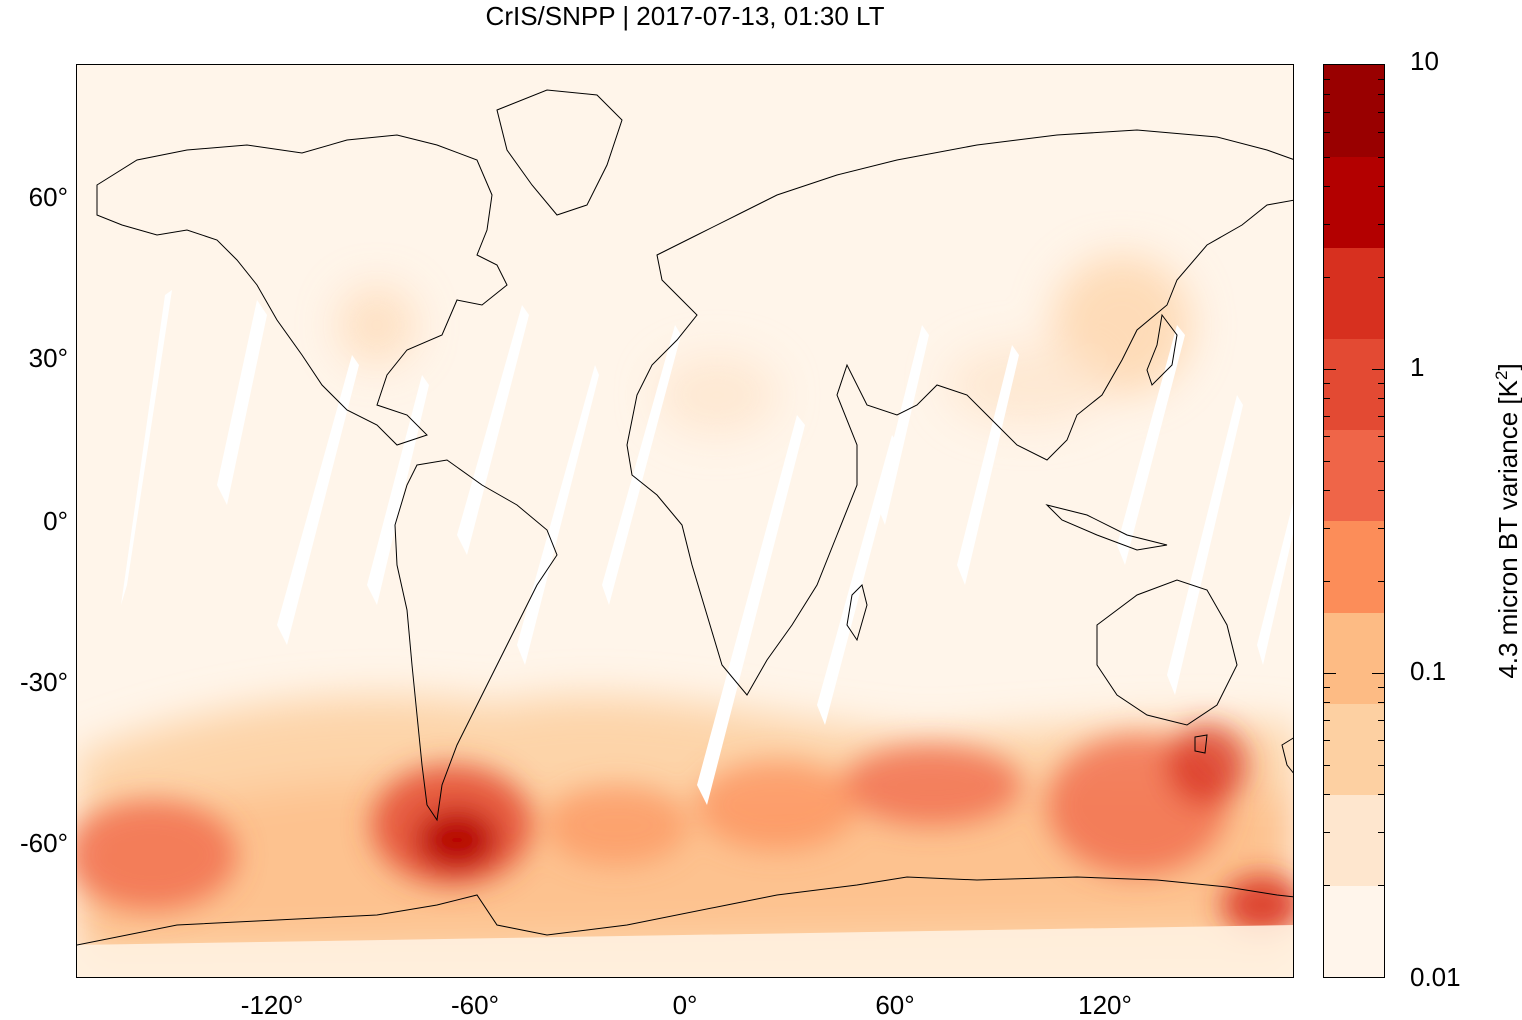  What do you see at coordinates (1435, 977) in the screenshot?
I see `colorbar-tick-label: 0.01` at bounding box center [1435, 977].